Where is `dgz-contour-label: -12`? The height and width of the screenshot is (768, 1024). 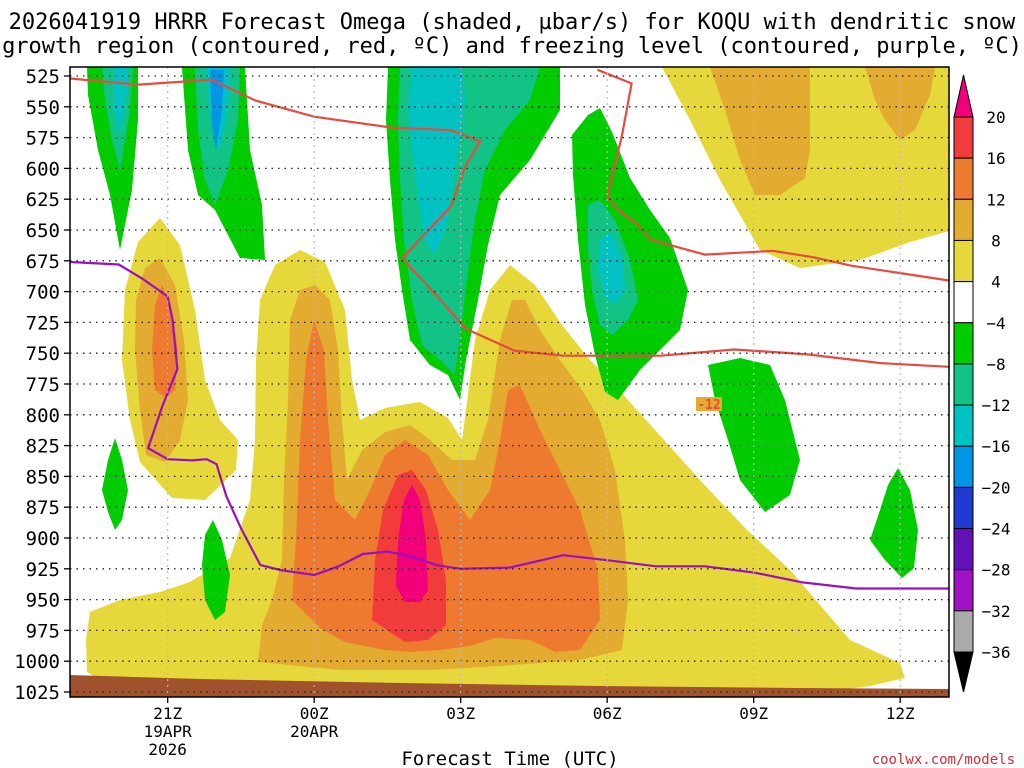
dgz-contour-label: -12 is located at coordinates (708, 405).